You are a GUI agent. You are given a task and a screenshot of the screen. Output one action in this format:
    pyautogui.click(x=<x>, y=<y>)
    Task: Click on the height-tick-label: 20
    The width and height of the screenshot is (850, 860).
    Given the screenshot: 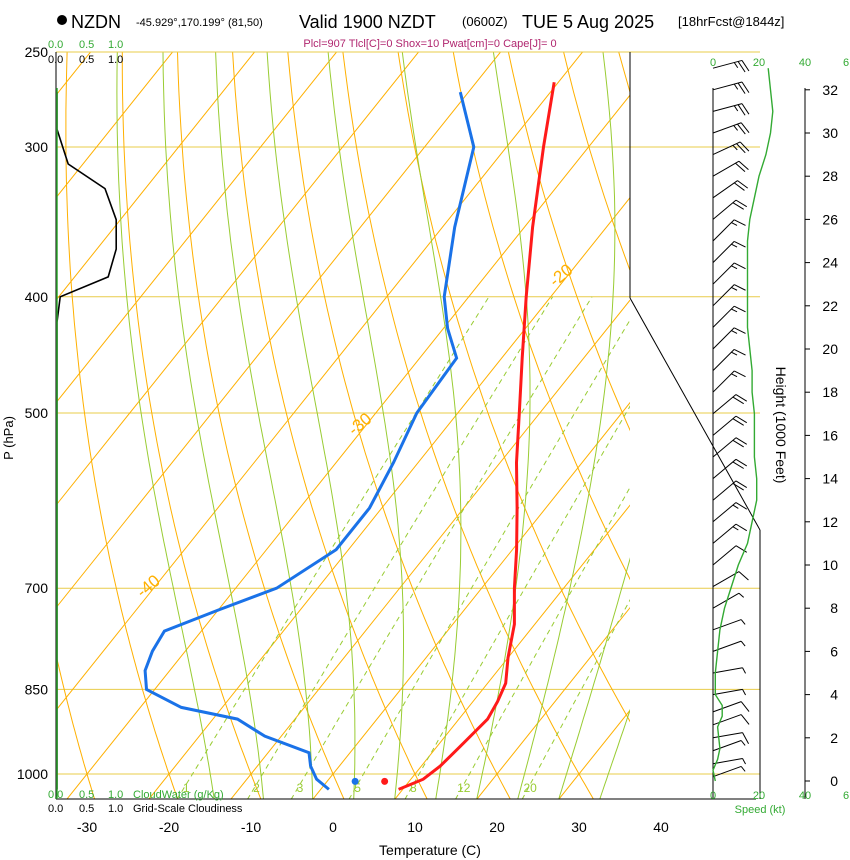 What is the action you would take?
    pyautogui.click(x=830, y=349)
    